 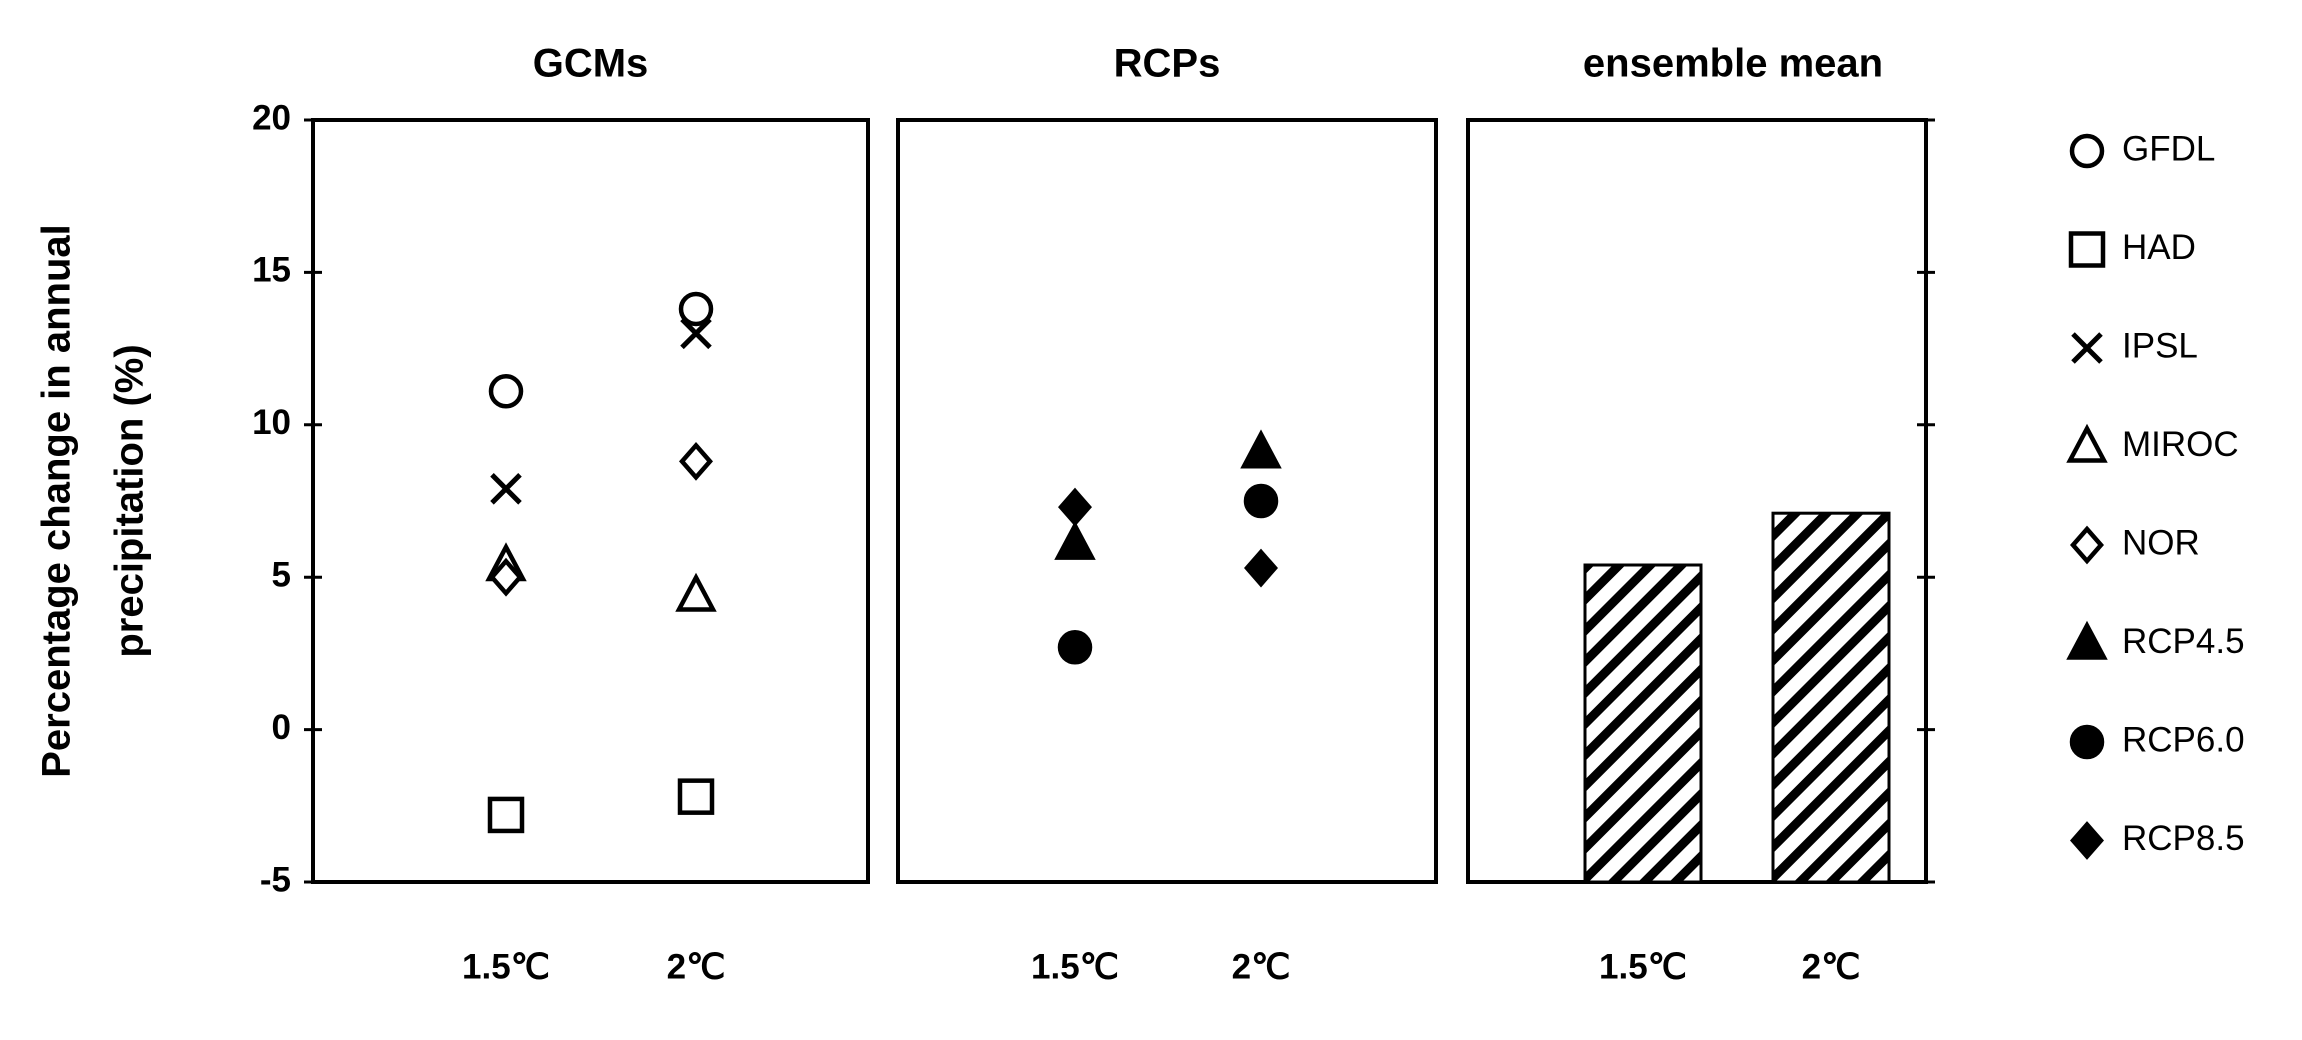 I want to click on y-tick-label: 10, so click(x=271, y=422).